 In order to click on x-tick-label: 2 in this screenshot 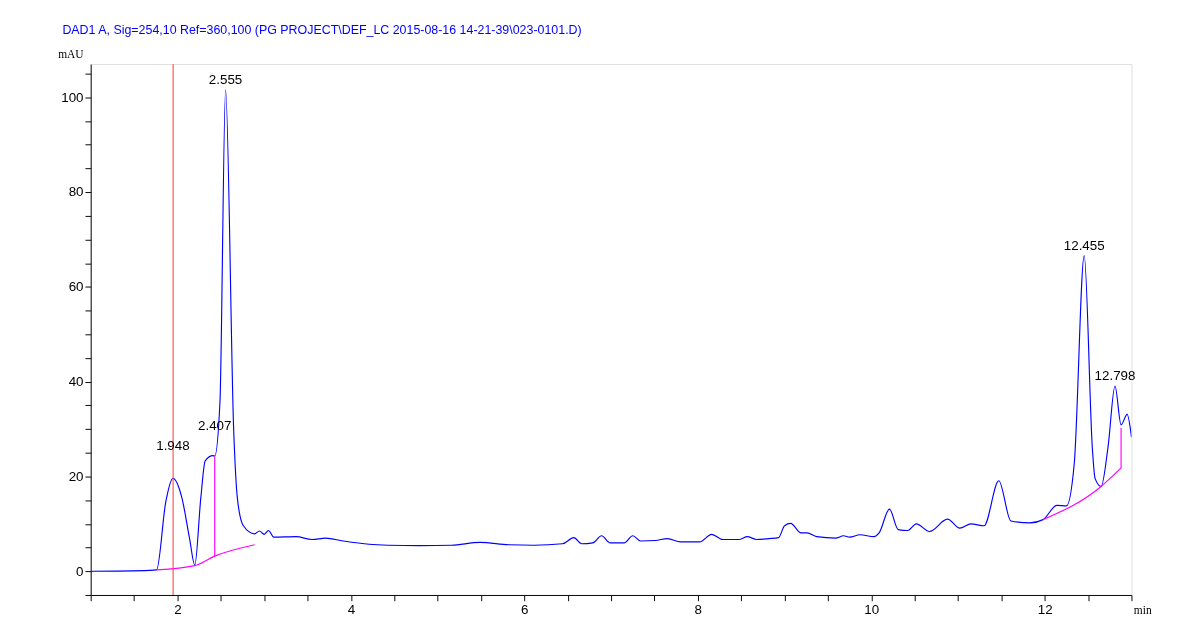, I will do `click(178, 609)`.